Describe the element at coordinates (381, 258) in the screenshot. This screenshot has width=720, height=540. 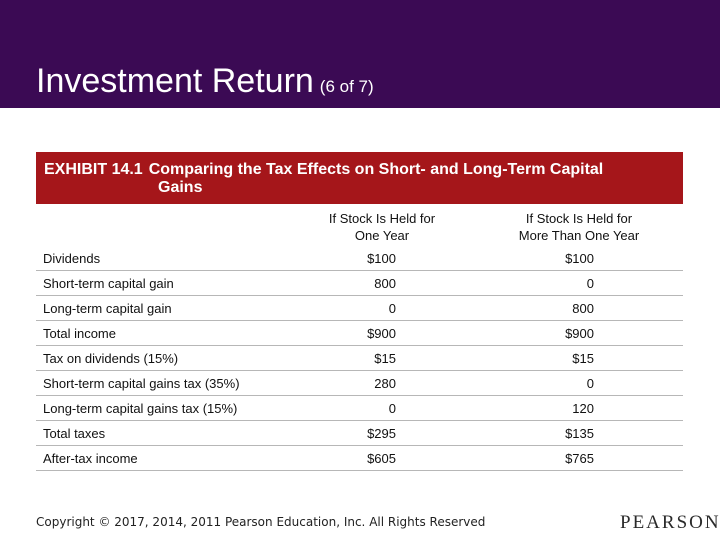
I see `cell-one-year: $100` at that location.